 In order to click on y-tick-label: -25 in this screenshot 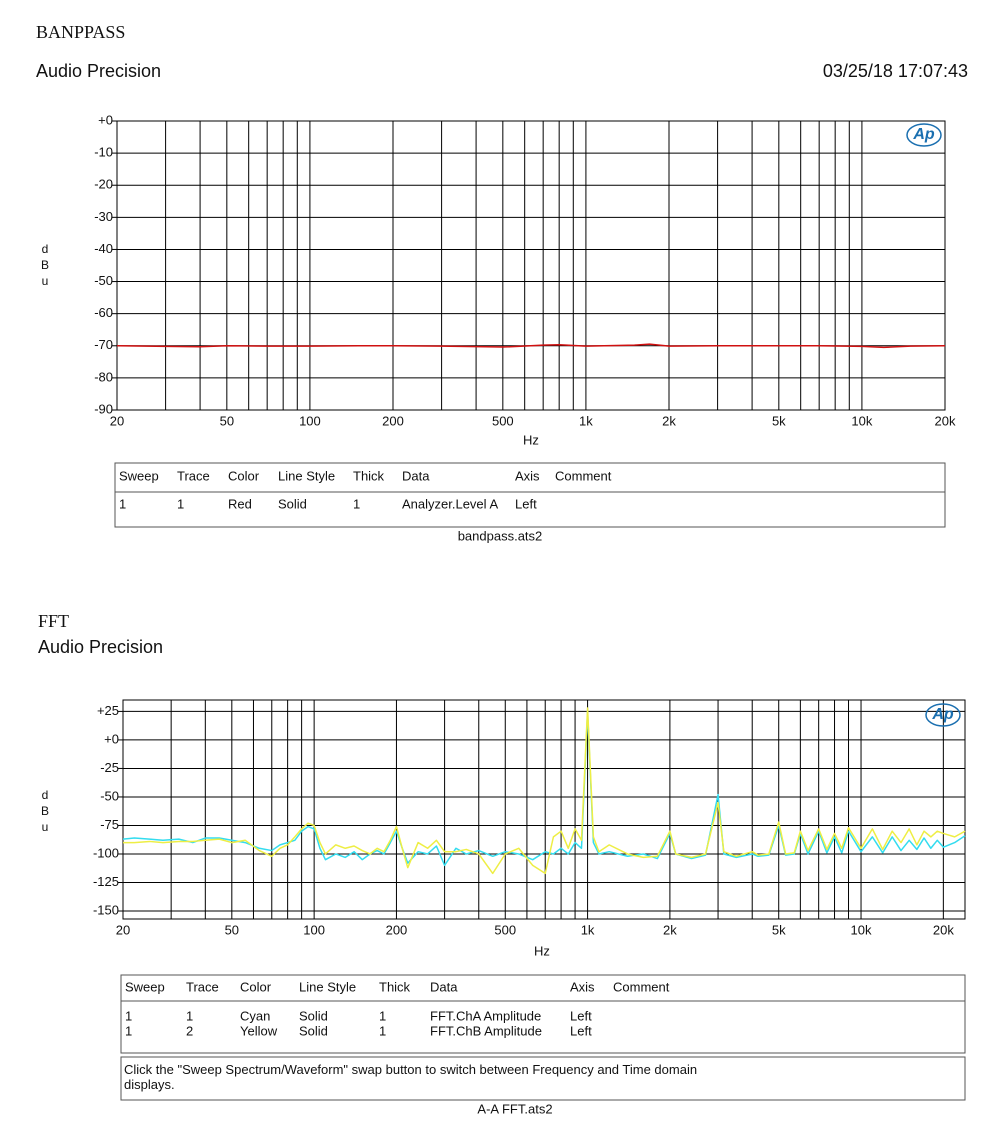, I will do `click(109, 767)`.